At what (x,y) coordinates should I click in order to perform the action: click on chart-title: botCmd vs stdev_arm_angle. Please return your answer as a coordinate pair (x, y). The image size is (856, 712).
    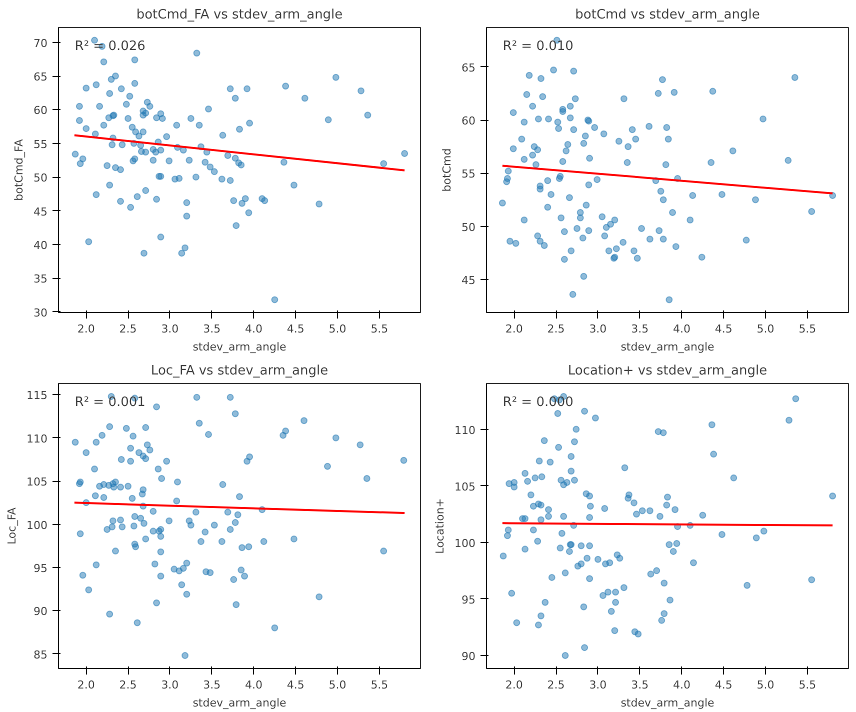
    Looking at the image, I should click on (667, 15).